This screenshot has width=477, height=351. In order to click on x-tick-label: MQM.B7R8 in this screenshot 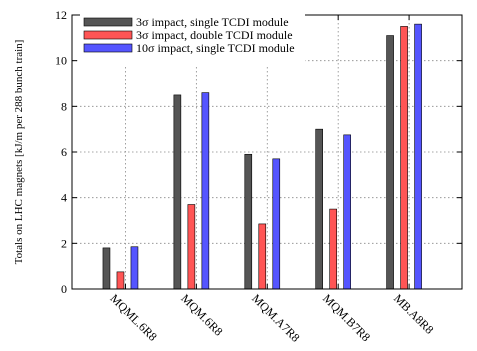, I will do `click(346, 317)`.